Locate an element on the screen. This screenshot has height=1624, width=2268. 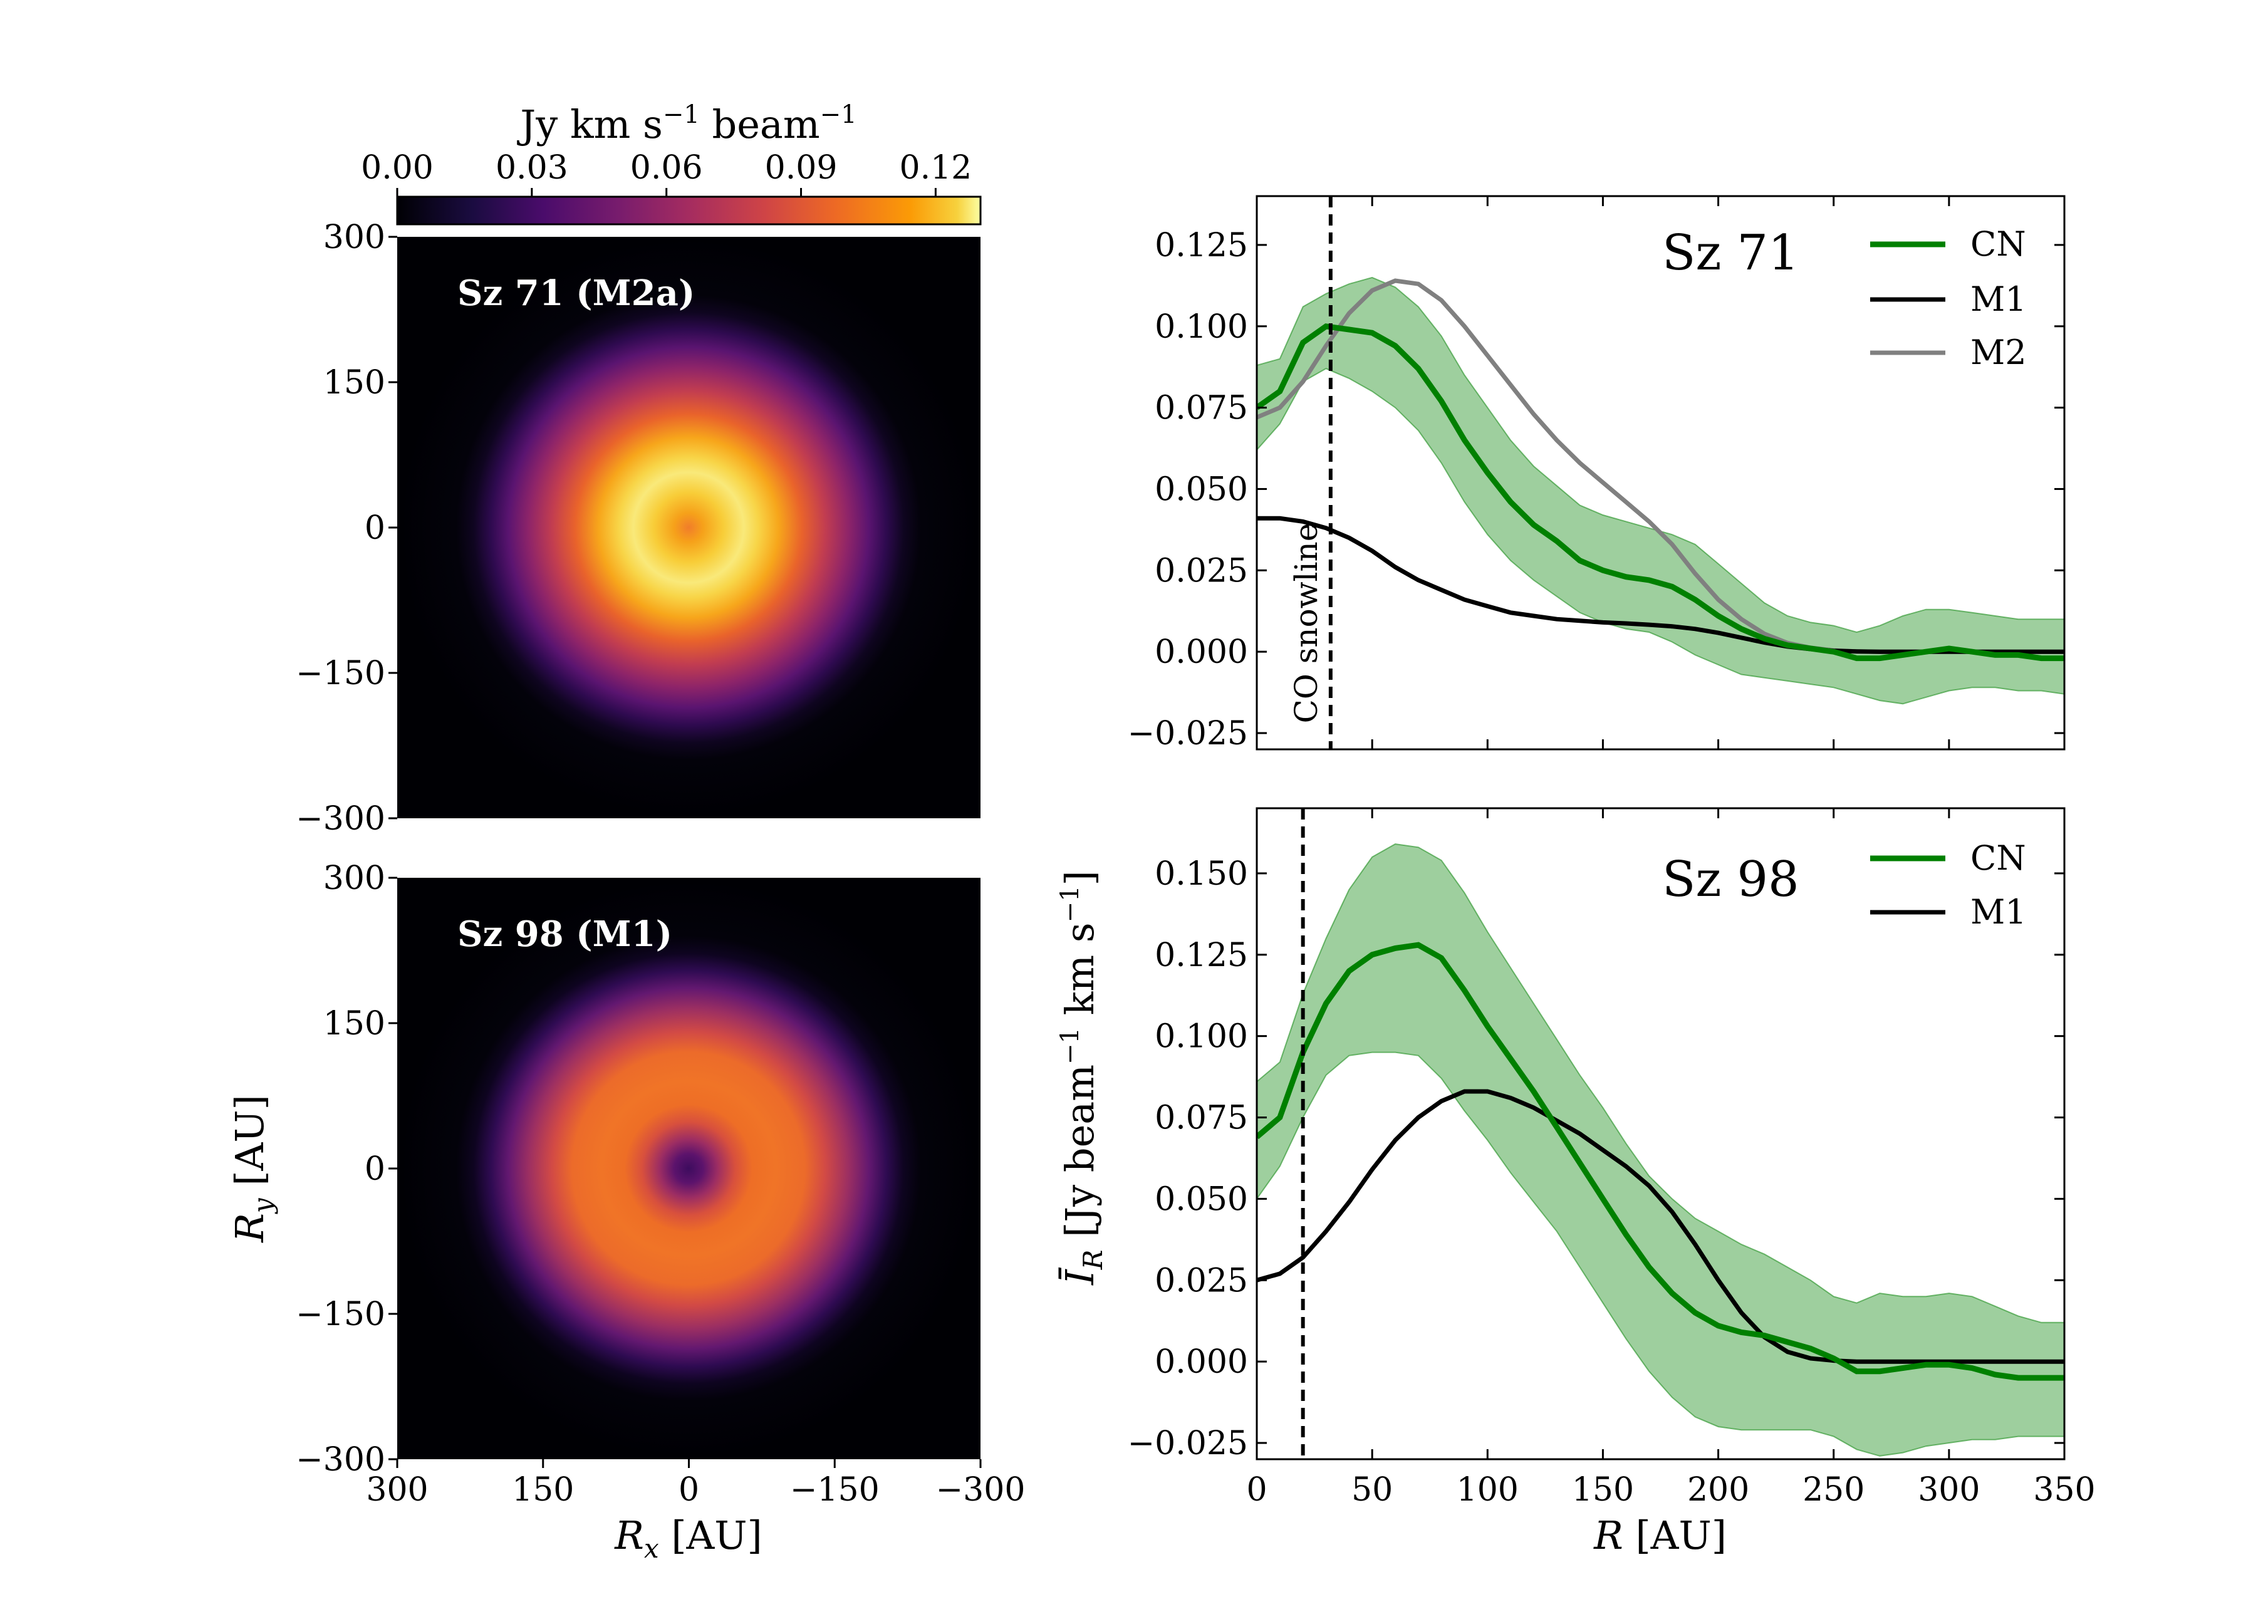
map-sz71-emission is located at coordinates (689, 527).